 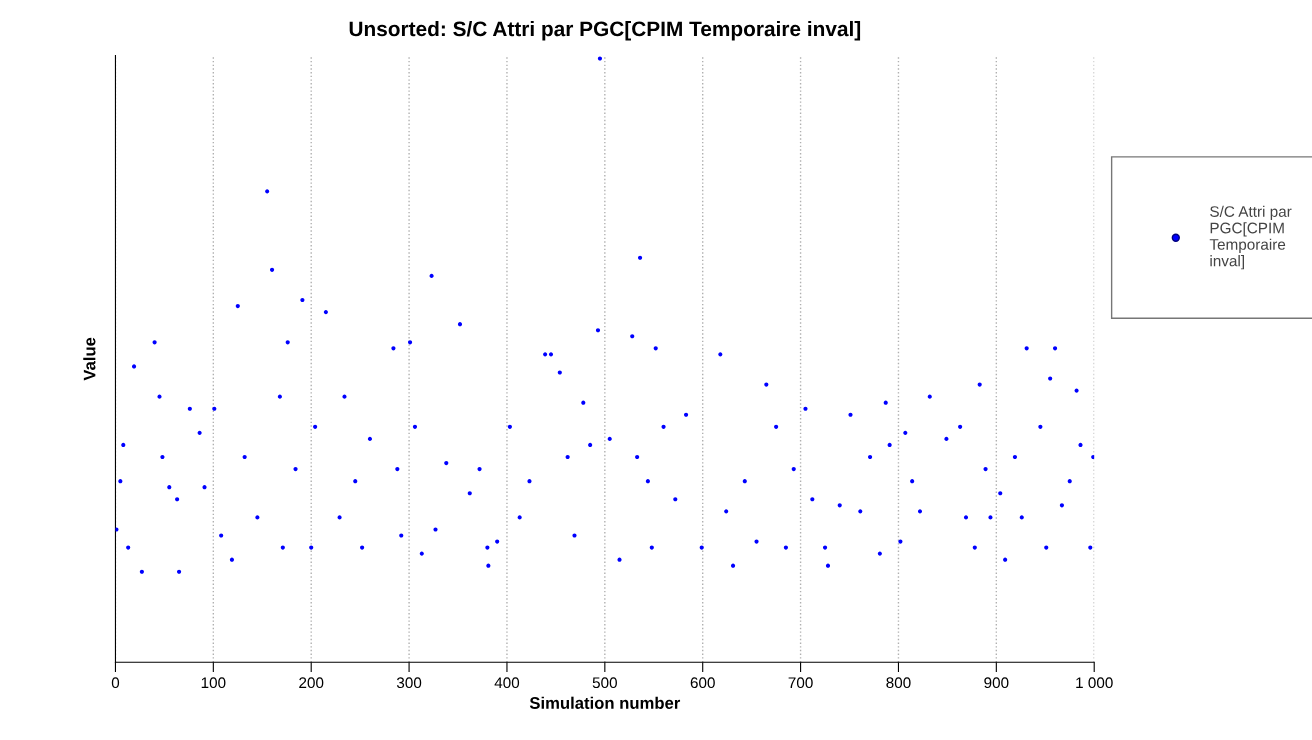 What do you see at coordinates (115, 683) in the screenshot?
I see `x-tick-label: 0` at bounding box center [115, 683].